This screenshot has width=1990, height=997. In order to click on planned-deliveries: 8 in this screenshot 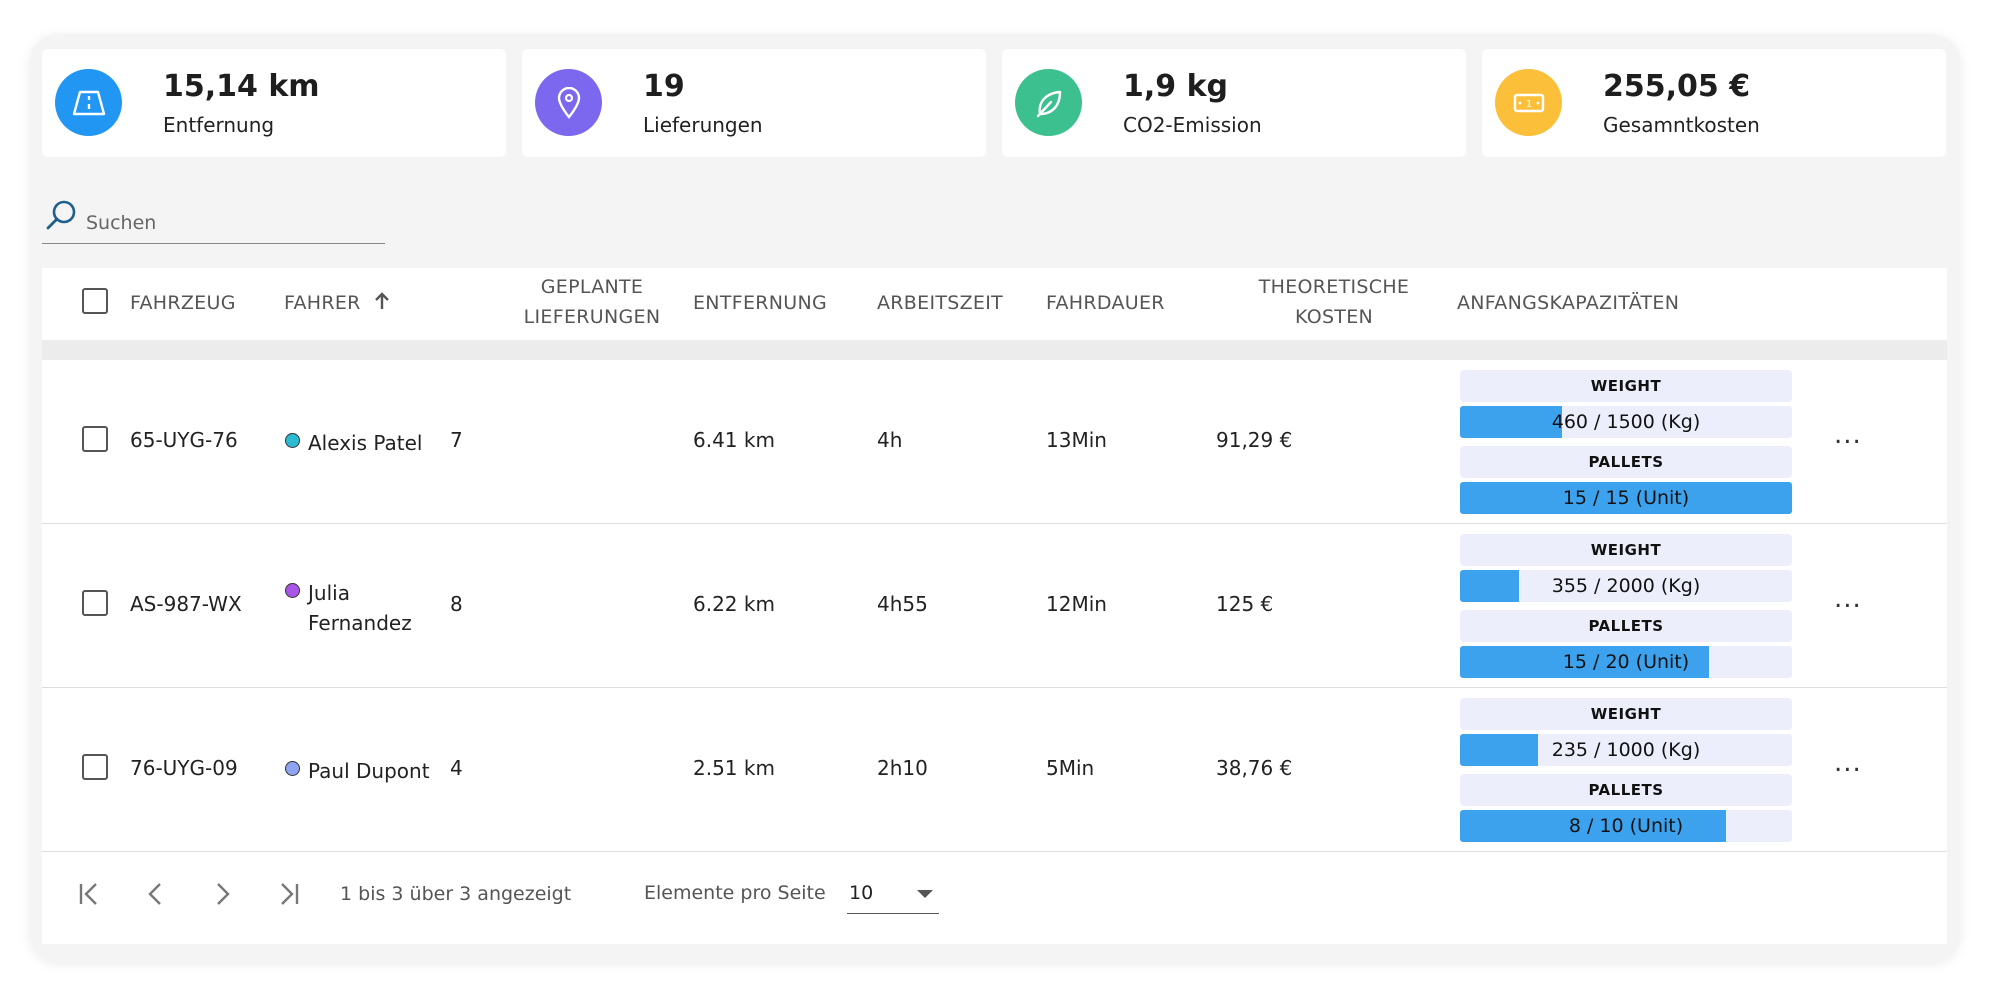, I will do `click(456, 604)`.